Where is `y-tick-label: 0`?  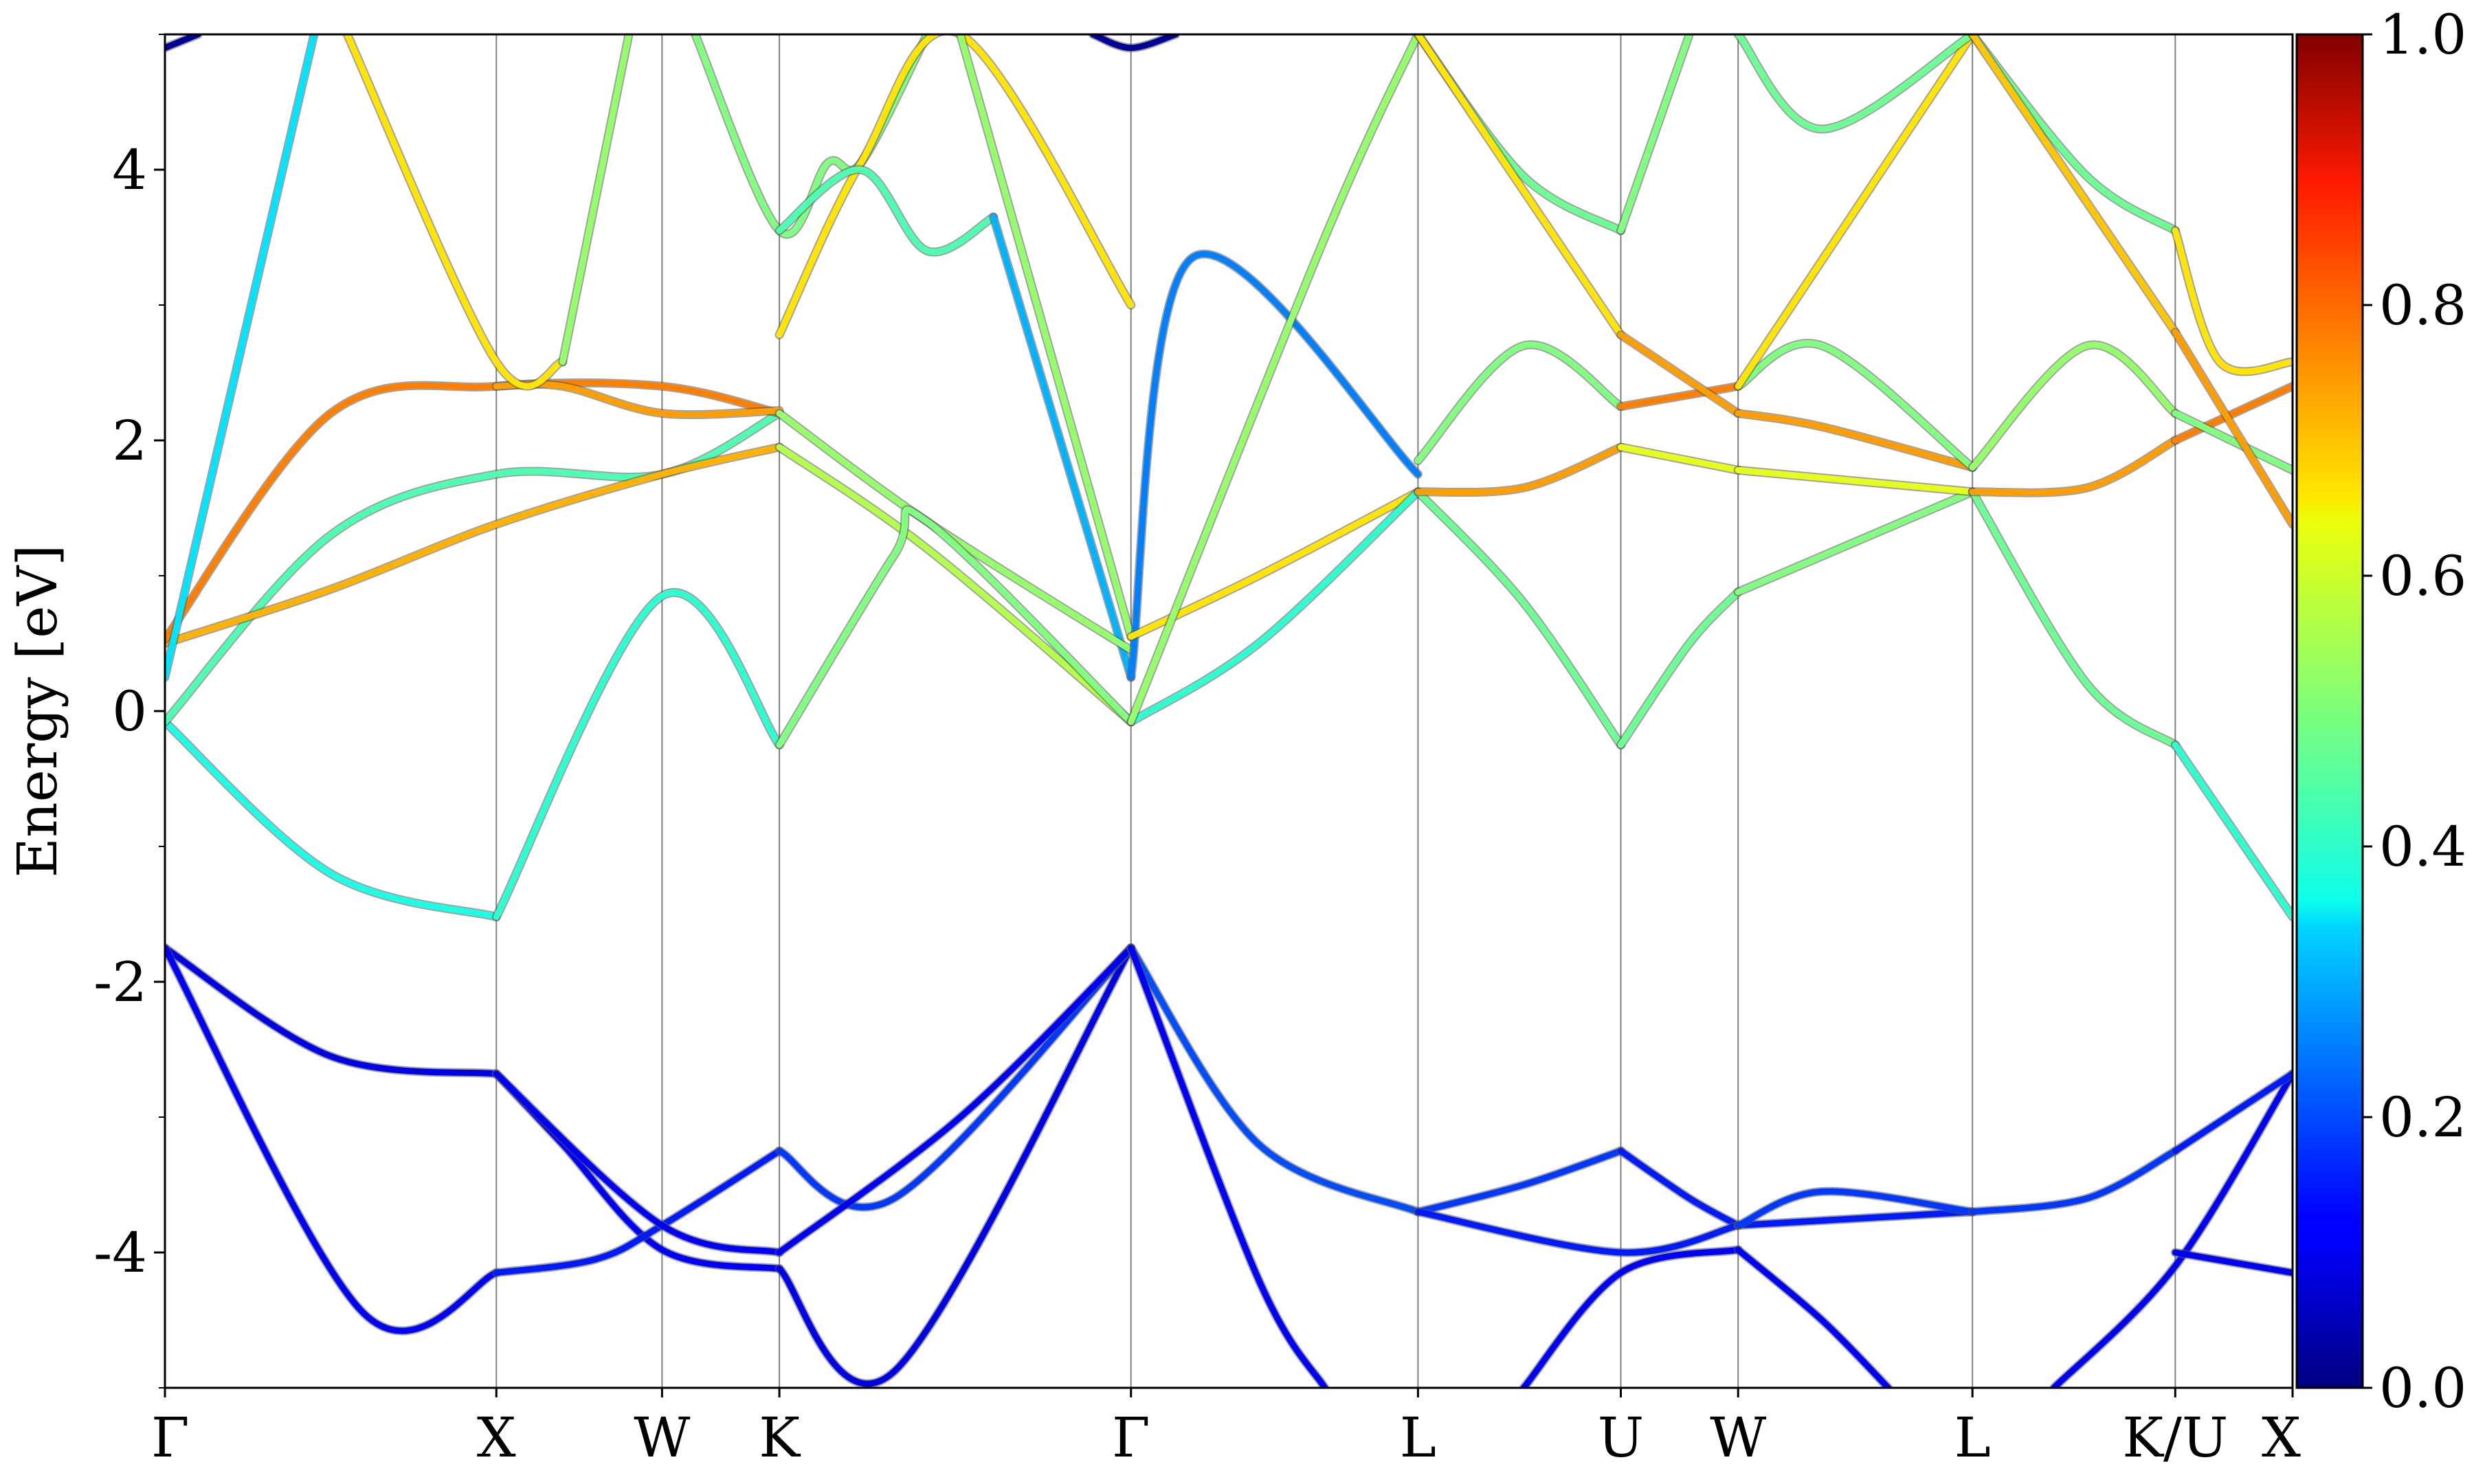 y-tick-label: 0 is located at coordinates (129, 711).